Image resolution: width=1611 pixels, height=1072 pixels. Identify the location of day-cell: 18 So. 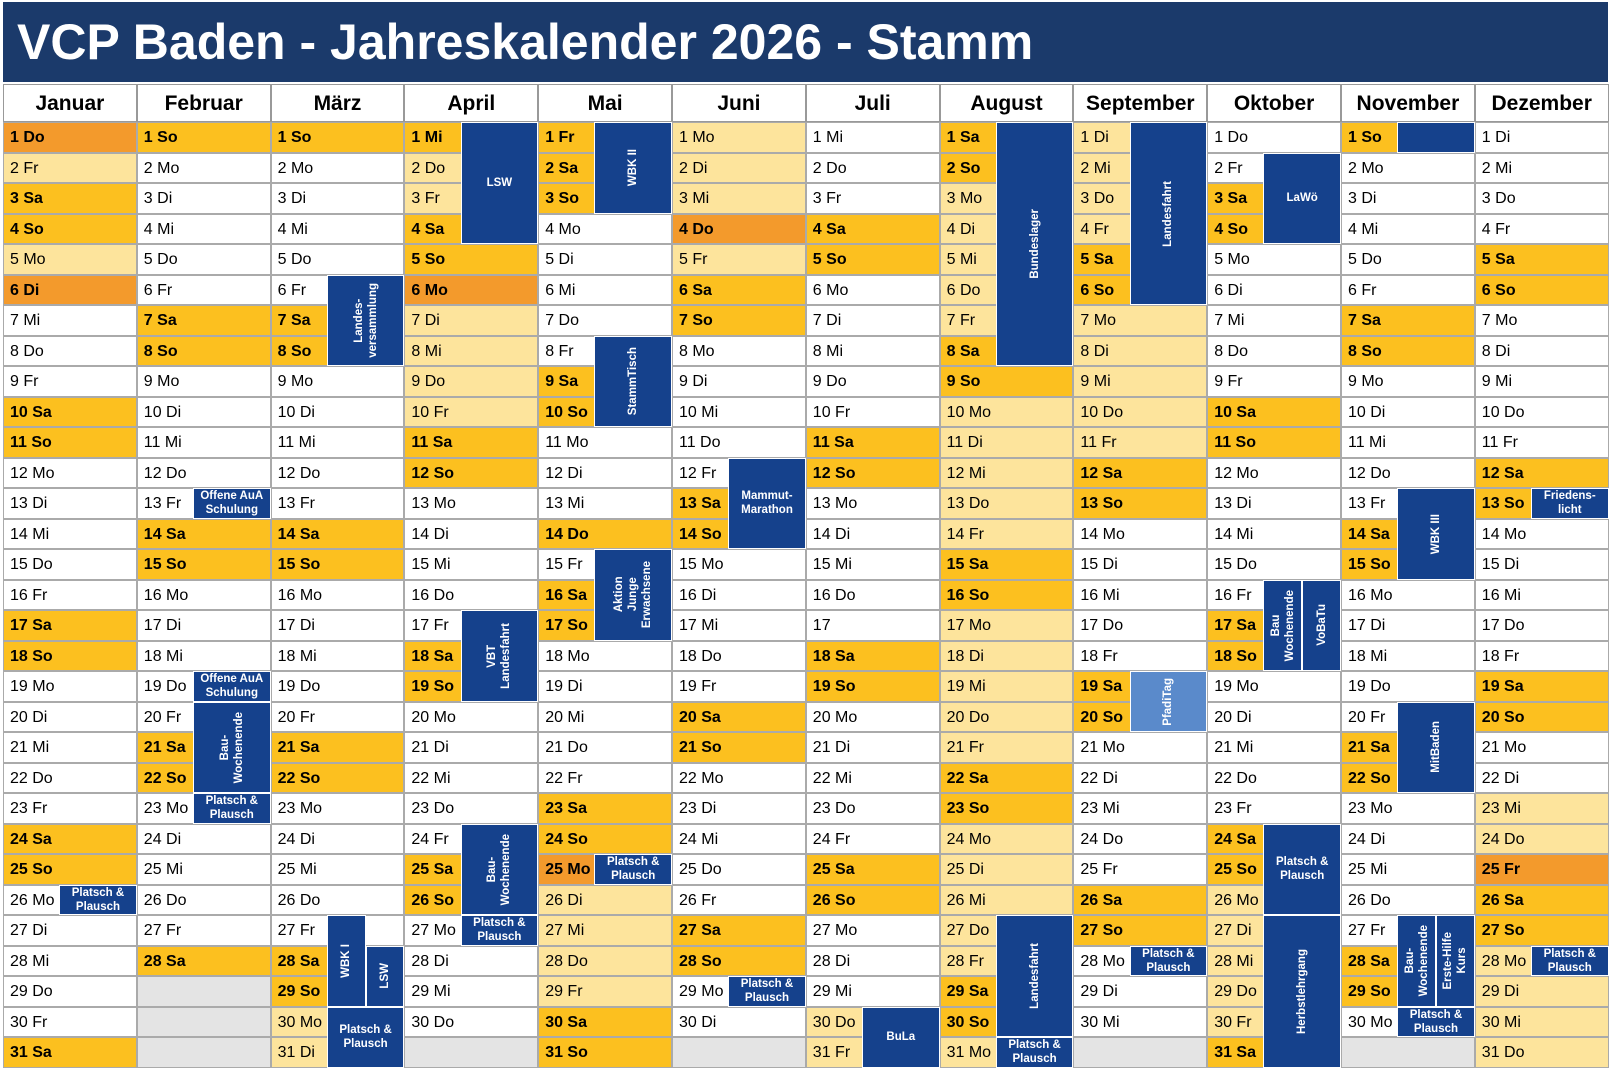
(70, 655).